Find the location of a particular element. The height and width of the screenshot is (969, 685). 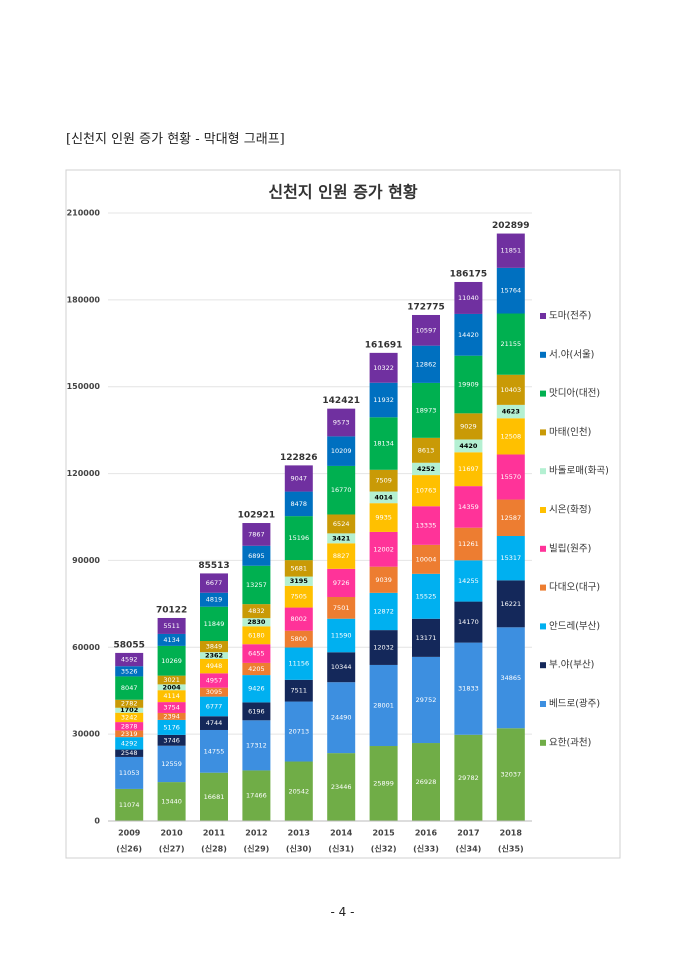

segment-label: 31833 is located at coordinates (468, 689).